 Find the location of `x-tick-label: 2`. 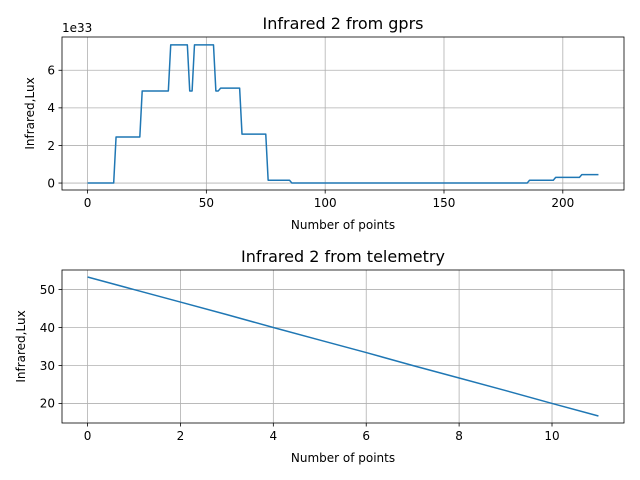

x-tick-label: 2 is located at coordinates (181, 436).